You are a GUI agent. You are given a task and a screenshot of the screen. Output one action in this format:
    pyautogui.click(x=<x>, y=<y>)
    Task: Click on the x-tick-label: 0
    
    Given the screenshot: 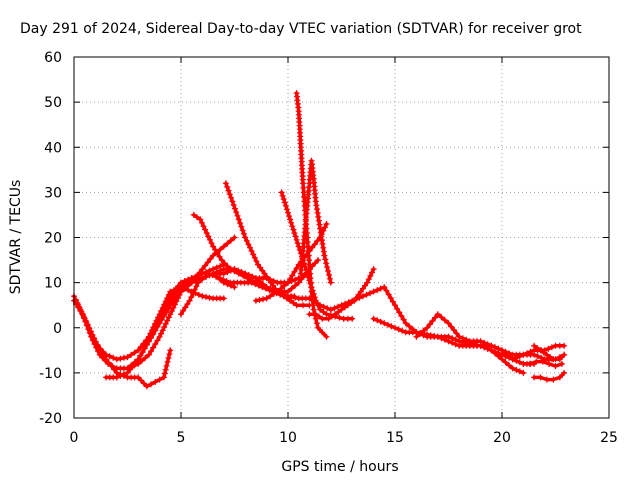 What is the action you would take?
    pyautogui.click(x=74, y=438)
    